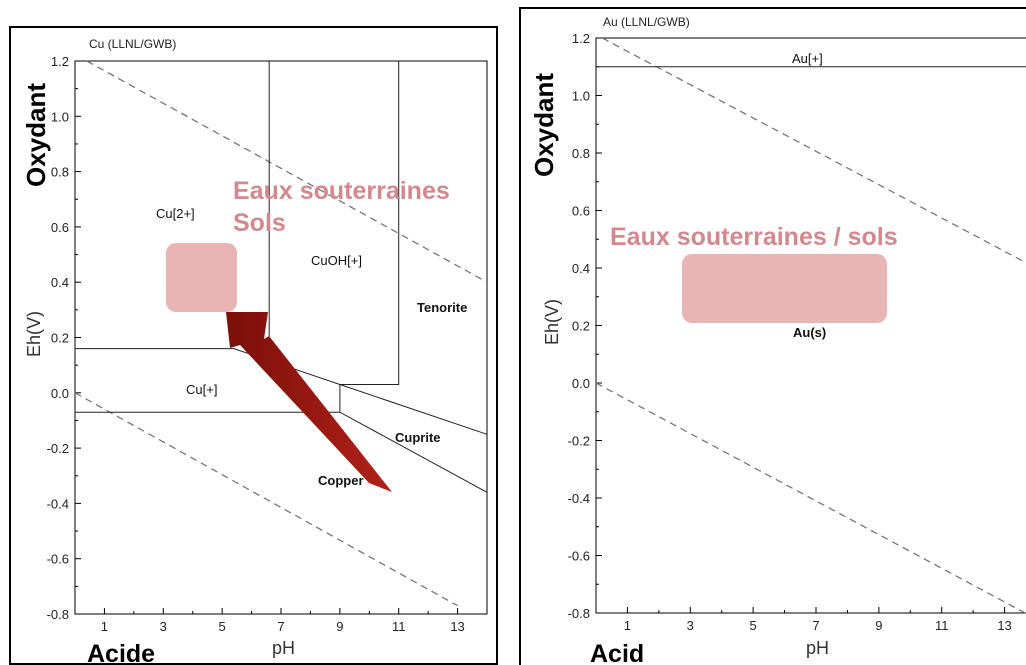 The width and height of the screenshot is (1026, 665). Describe the element at coordinates (36, 135) in the screenshot. I see `cu-oxydant-label: Oxydant` at that location.